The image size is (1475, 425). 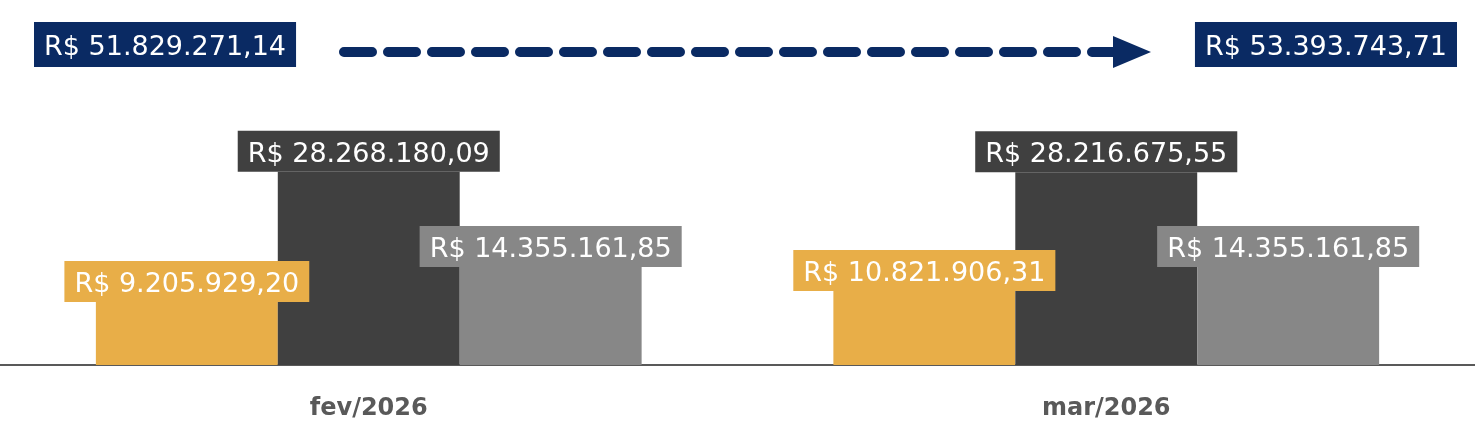 I want to click on data-label: R$ 28.216.675,55, so click(x=1106, y=153).